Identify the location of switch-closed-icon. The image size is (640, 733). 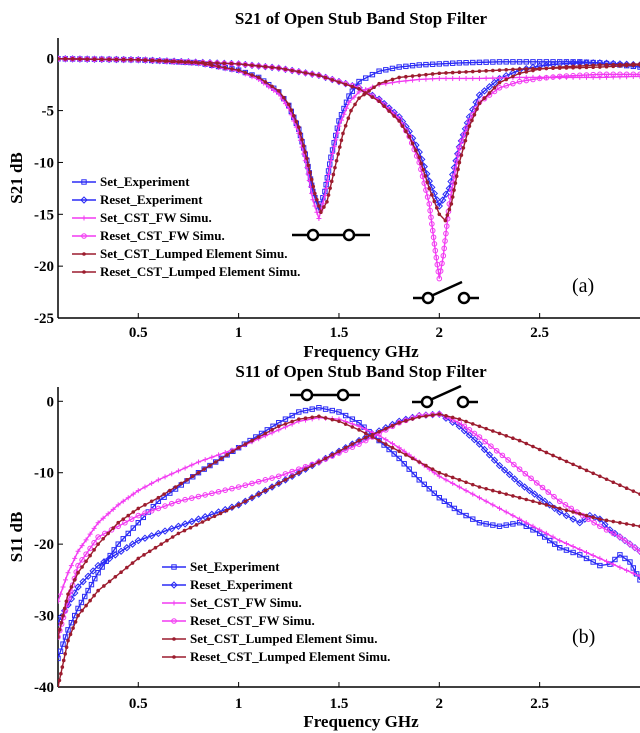
(331, 235).